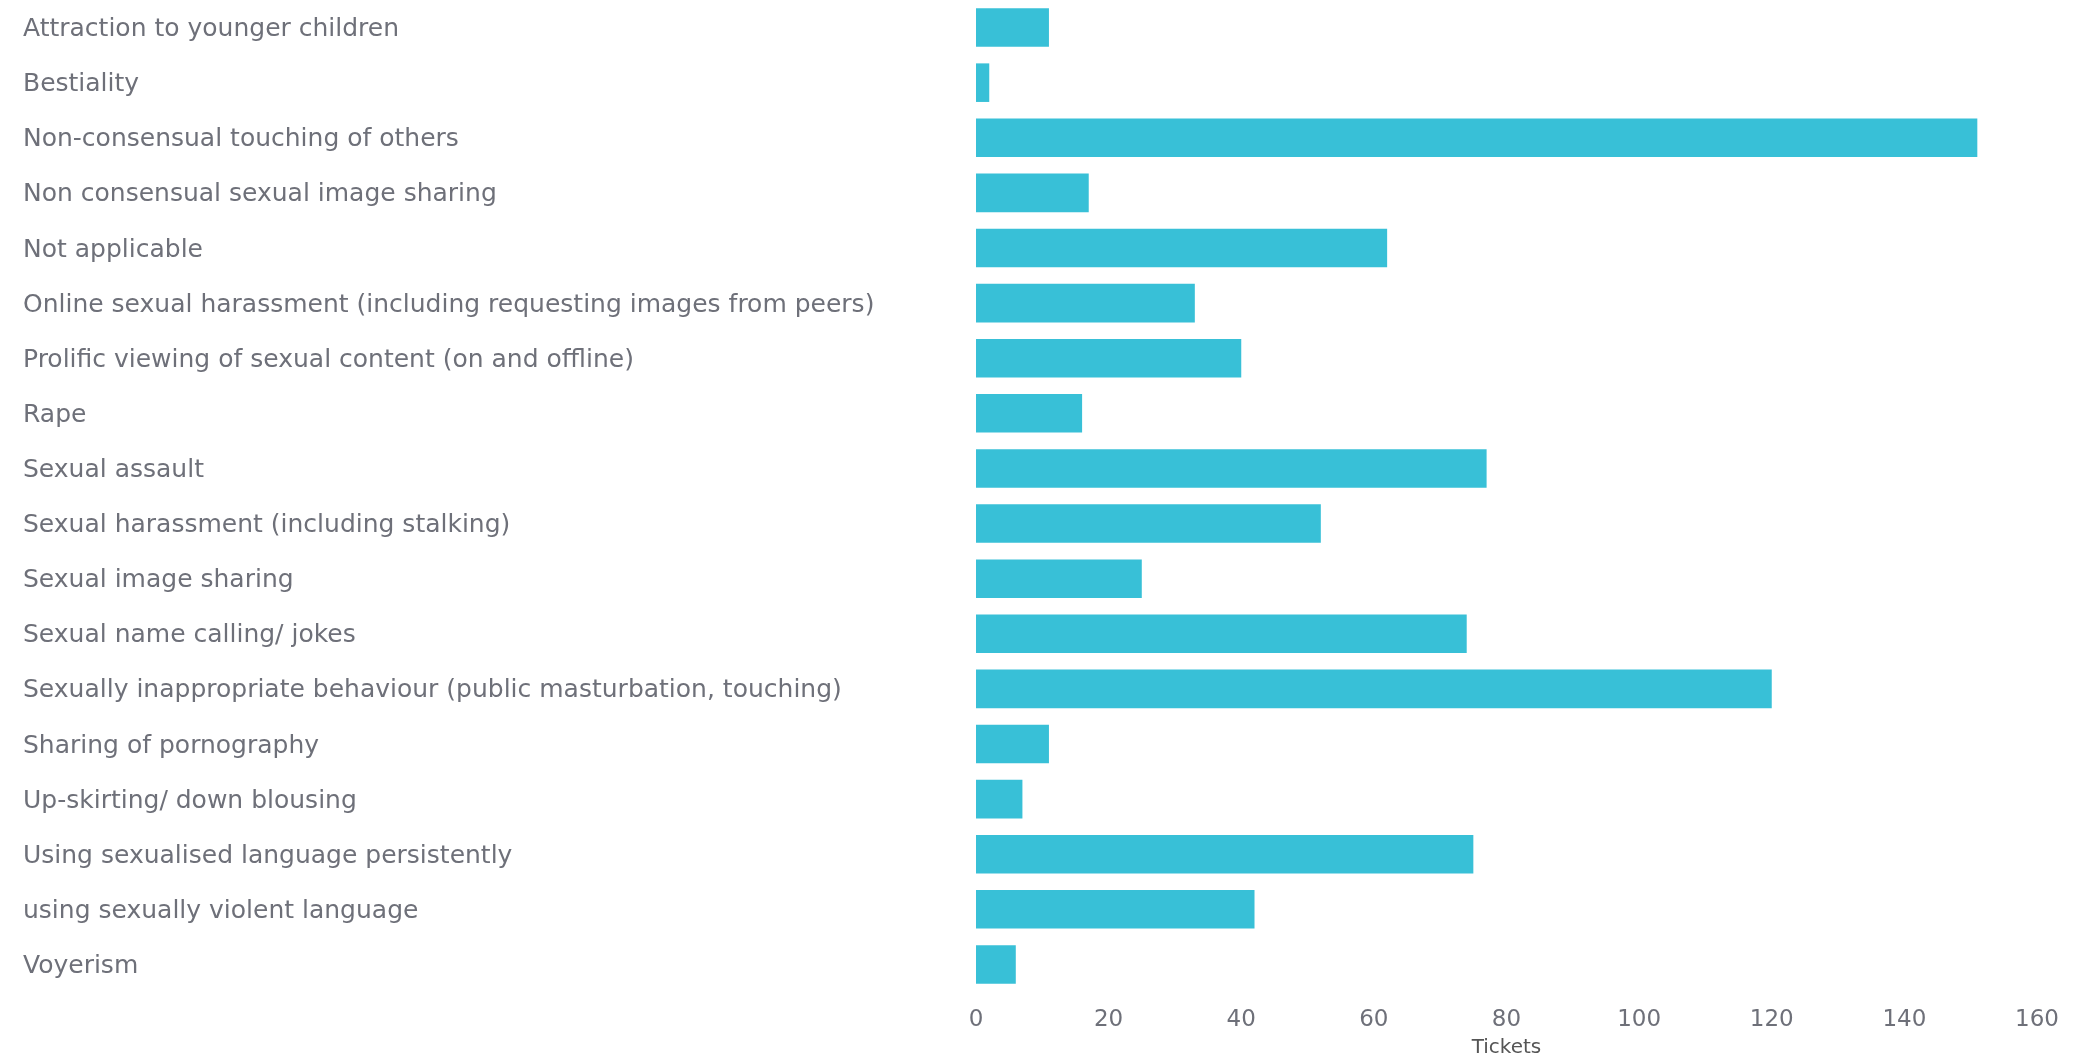 This screenshot has height=1062, width=2089. What do you see at coordinates (189, 634) in the screenshot?
I see `y-tick-label: Sexual name calling/ jokes` at bounding box center [189, 634].